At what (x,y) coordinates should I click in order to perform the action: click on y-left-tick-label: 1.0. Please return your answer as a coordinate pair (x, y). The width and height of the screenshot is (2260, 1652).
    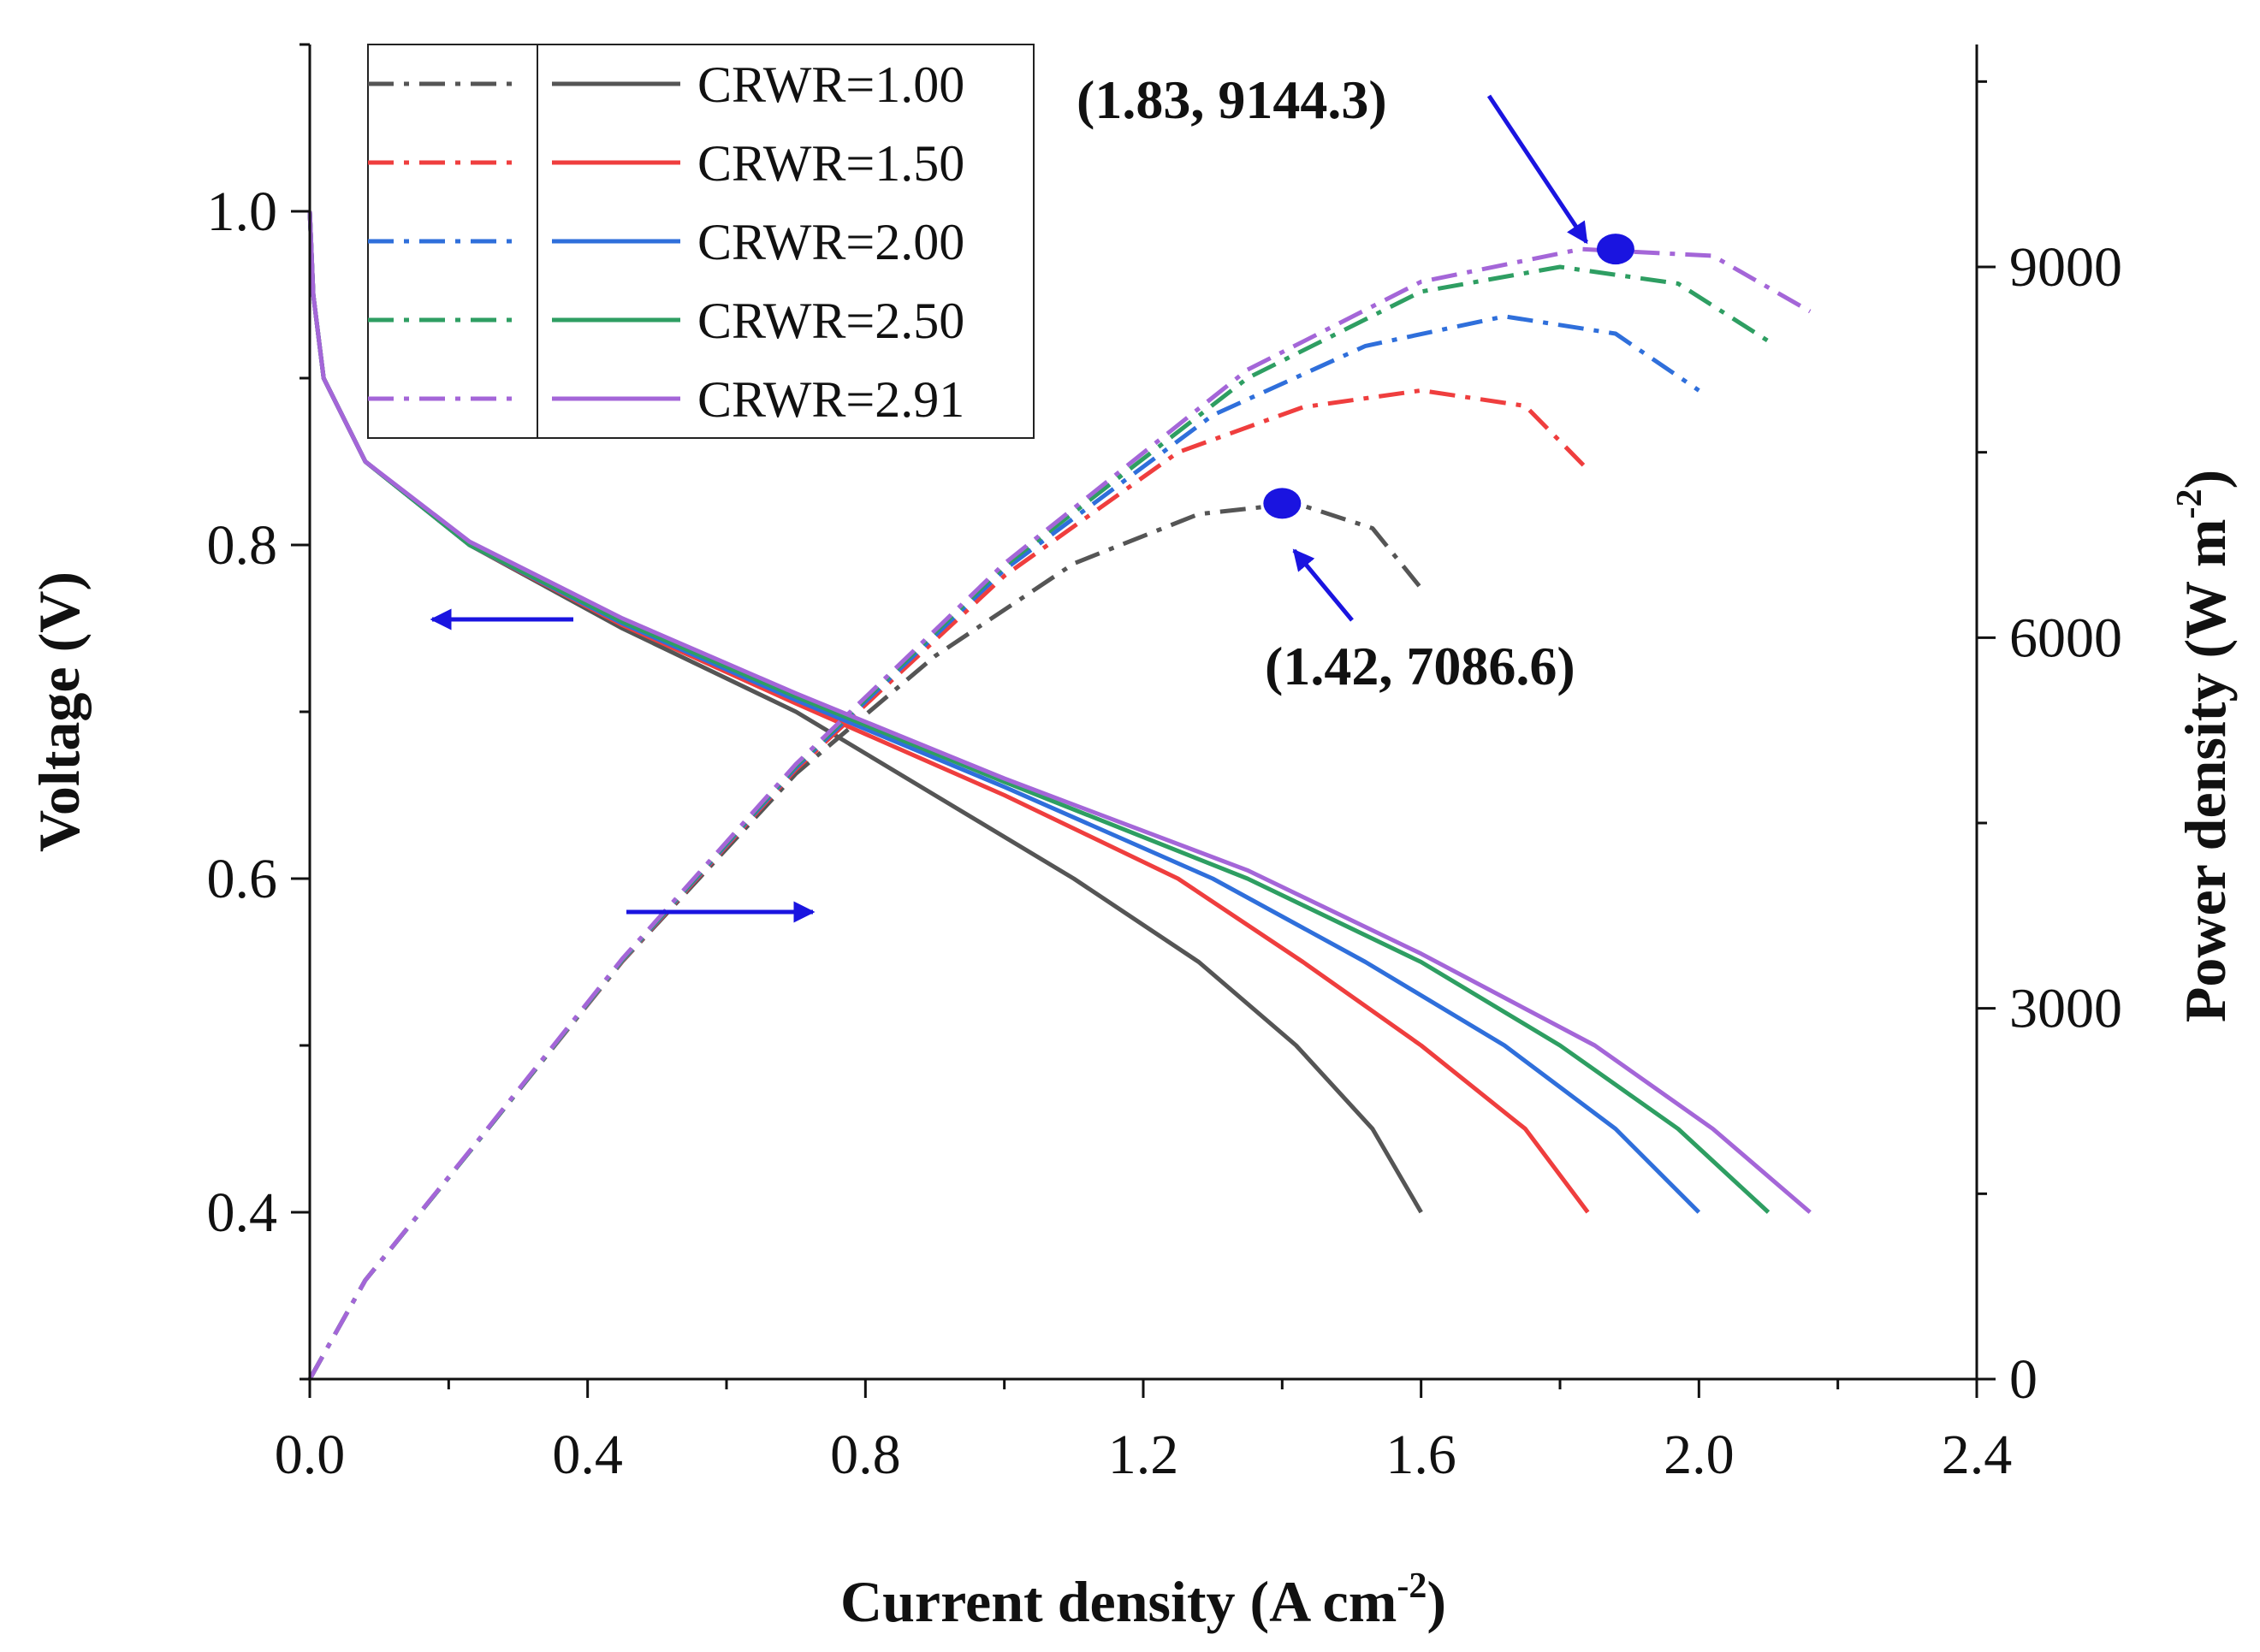
    Looking at the image, I should click on (242, 212).